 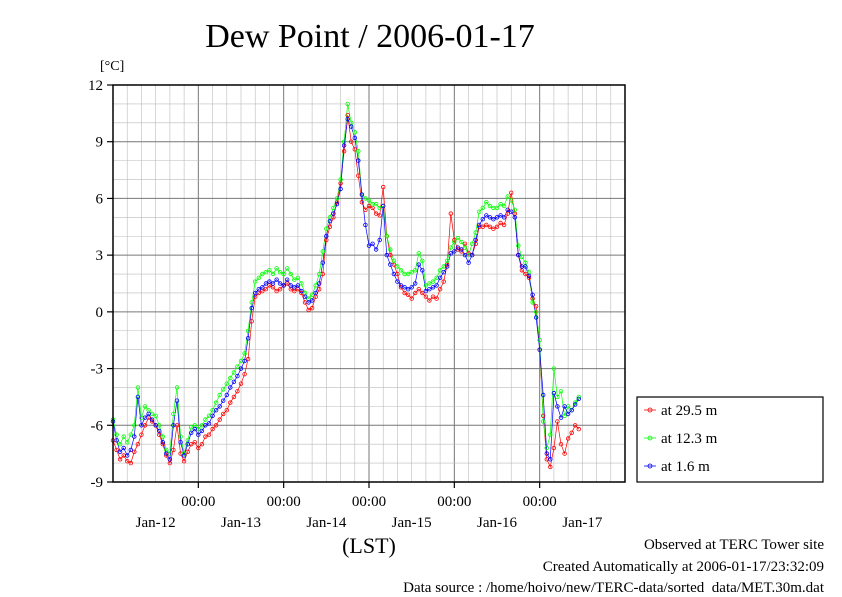 What do you see at coordinates (650, 438) in the screenshot?
I see `legend-marker` at bounding box center [650, 438].